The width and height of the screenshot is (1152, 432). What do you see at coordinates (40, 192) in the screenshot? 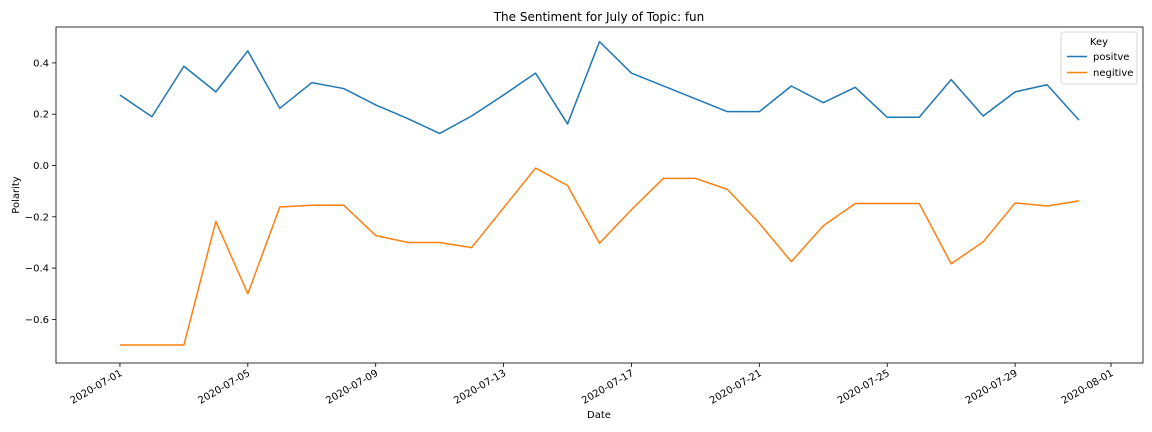
I see `y-axis: 0.4 0.2 0.0 −0.2 −0.4 −0.6` at bounding box center [40, 192].